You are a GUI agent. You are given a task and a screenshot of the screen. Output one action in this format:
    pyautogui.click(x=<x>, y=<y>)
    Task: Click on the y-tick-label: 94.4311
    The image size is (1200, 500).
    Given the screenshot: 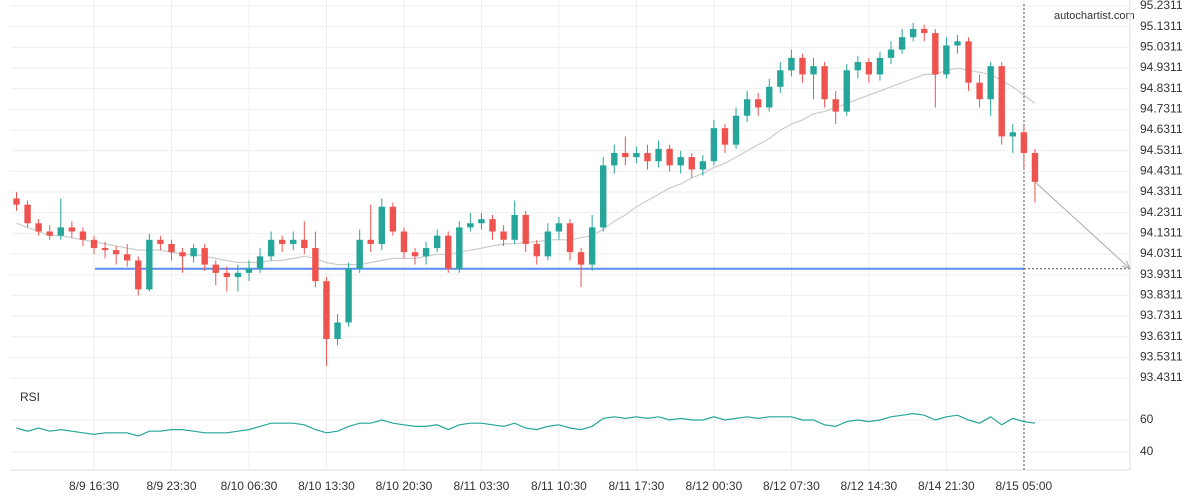 What is the action you would take?
    pyautogui.click(x=1161, y=171)
    